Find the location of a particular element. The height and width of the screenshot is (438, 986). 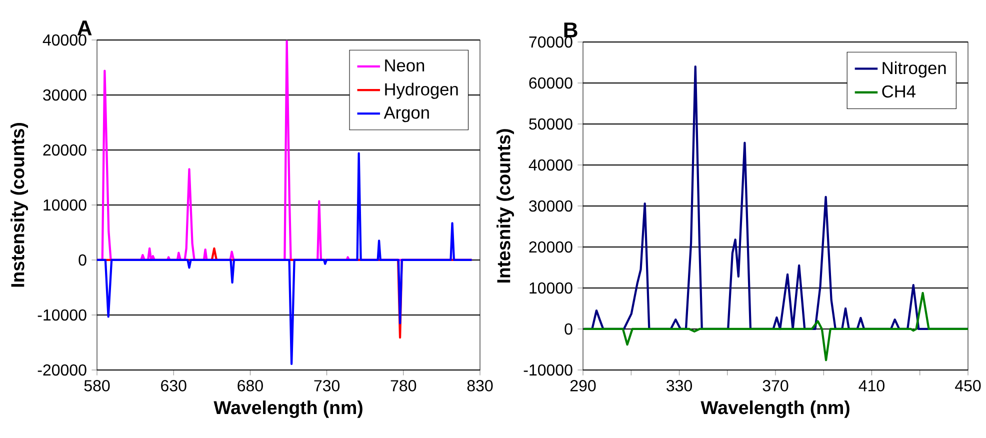

x-tick-label: 730 is located at coordinates (327, 386).